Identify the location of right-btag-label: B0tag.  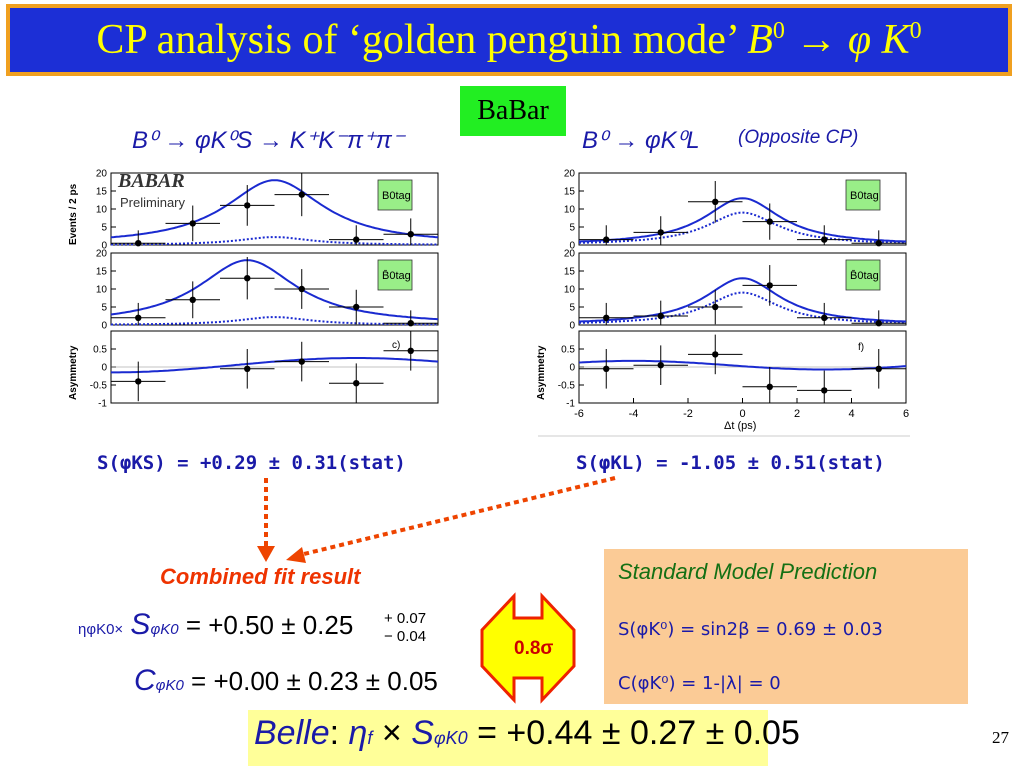
(864, 196).